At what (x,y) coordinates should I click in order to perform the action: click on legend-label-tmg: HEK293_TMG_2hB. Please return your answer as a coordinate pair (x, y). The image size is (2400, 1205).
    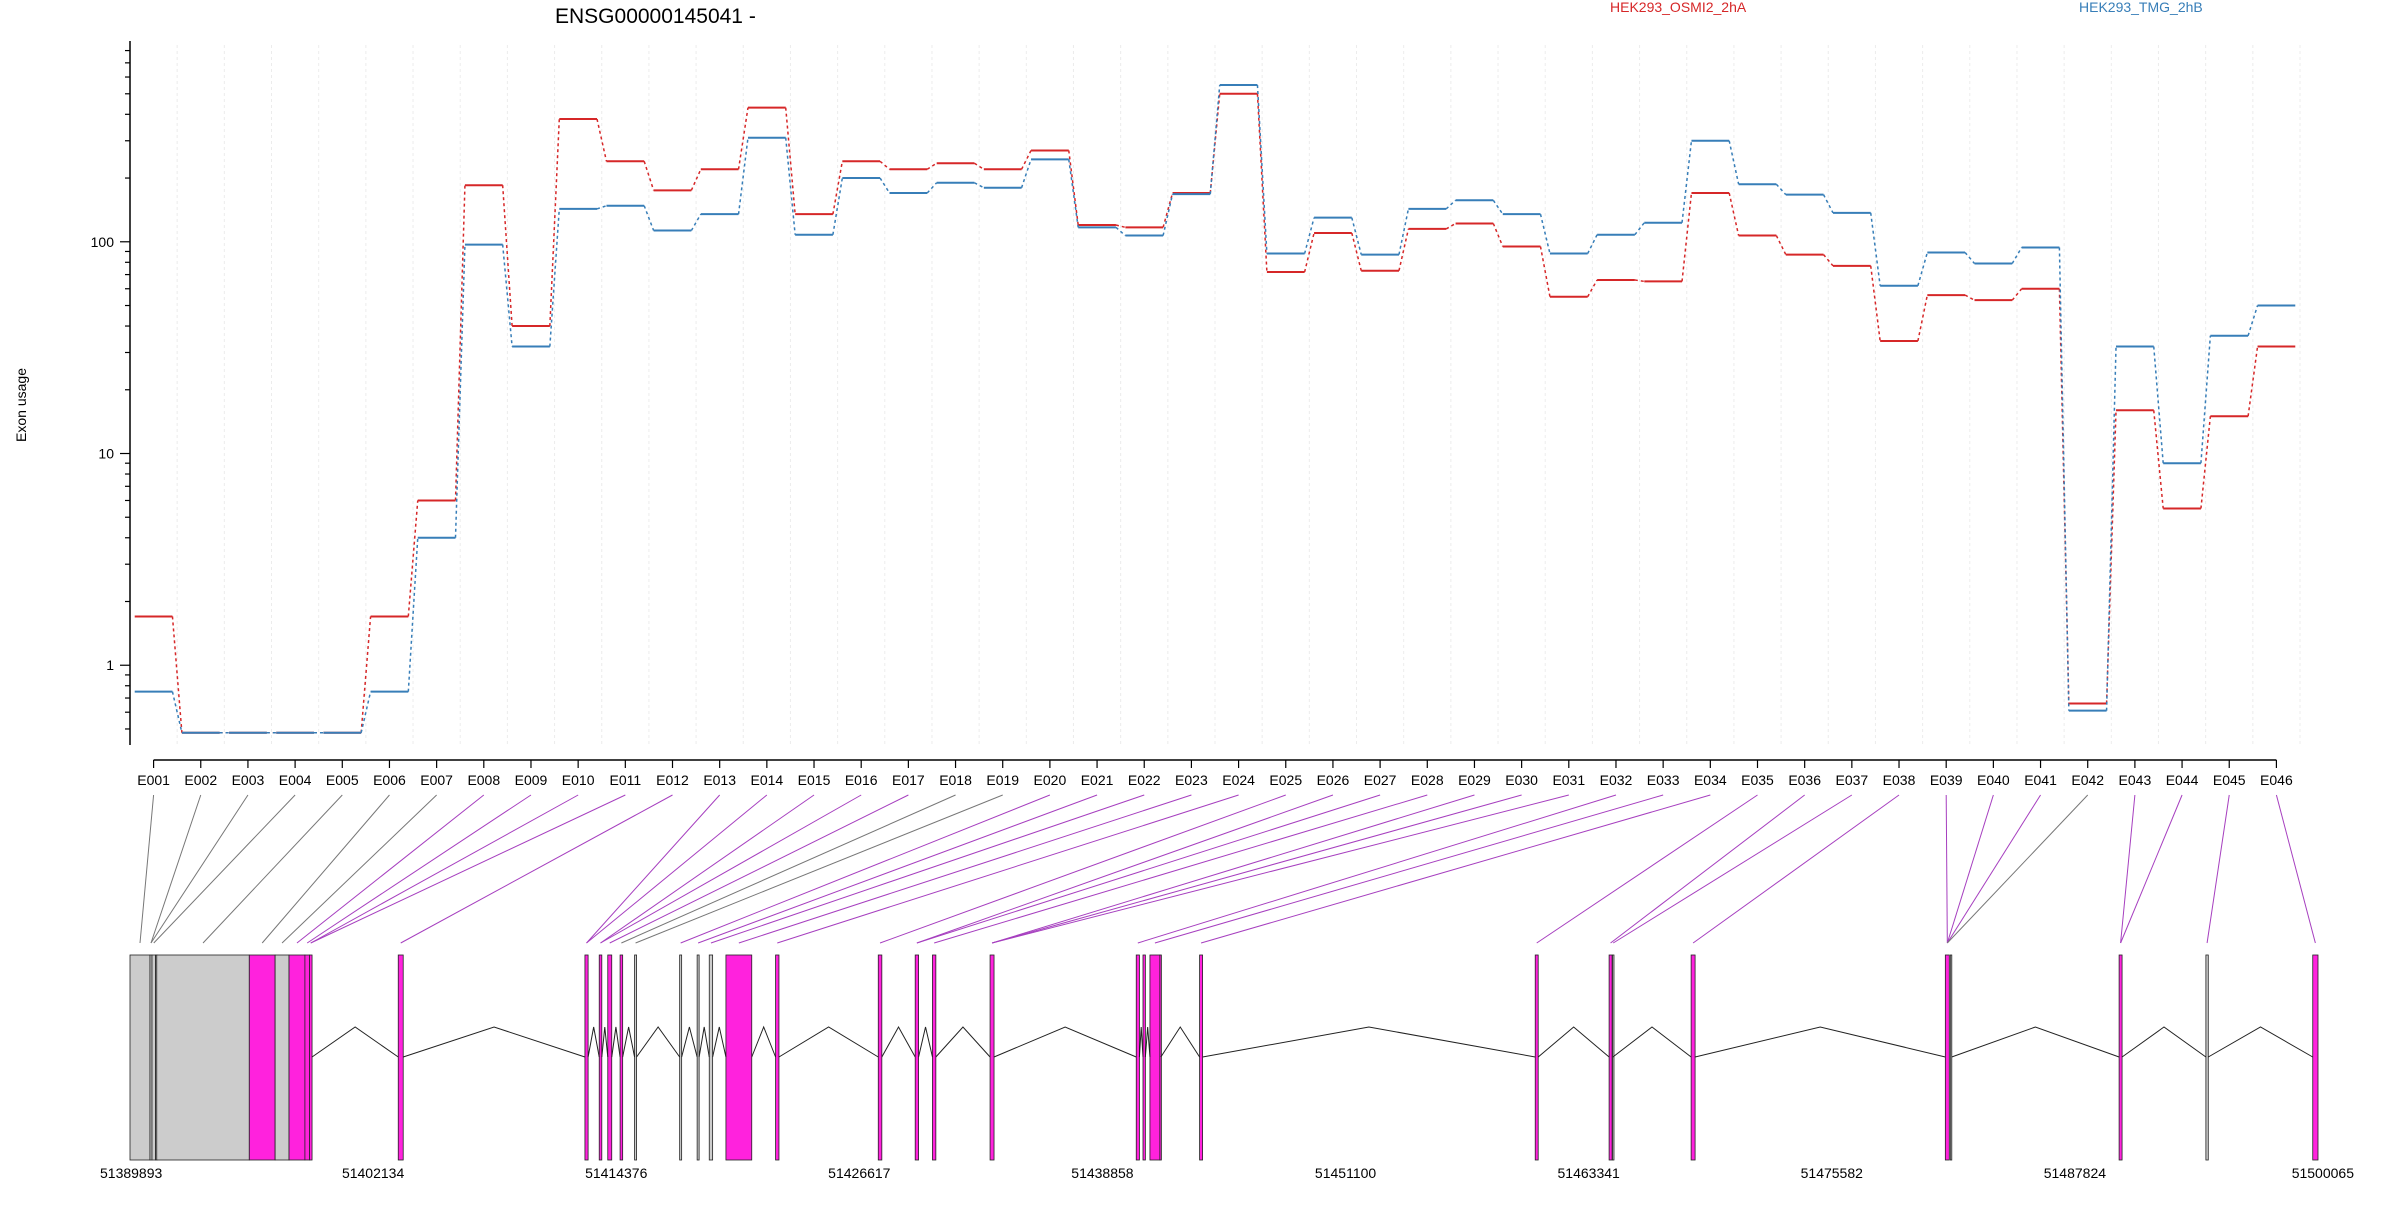
    Looking at the image, I should click on (2141, 7).